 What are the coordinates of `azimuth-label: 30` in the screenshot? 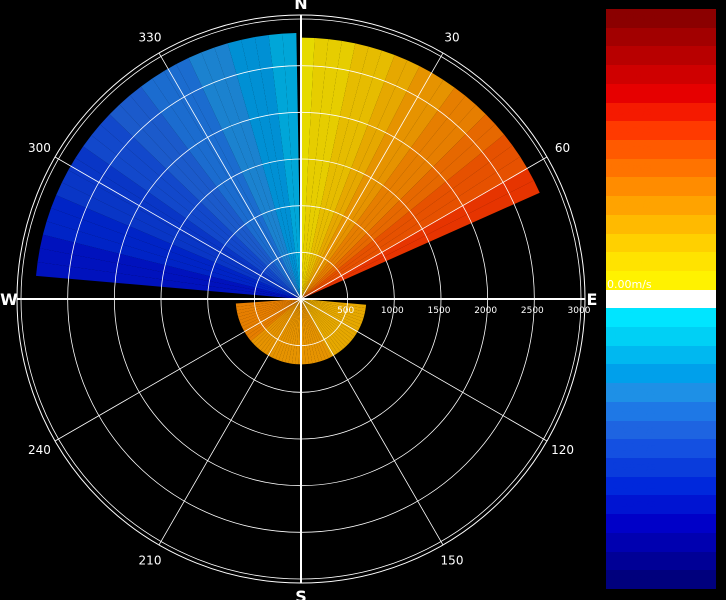 It's located at (451, 37).